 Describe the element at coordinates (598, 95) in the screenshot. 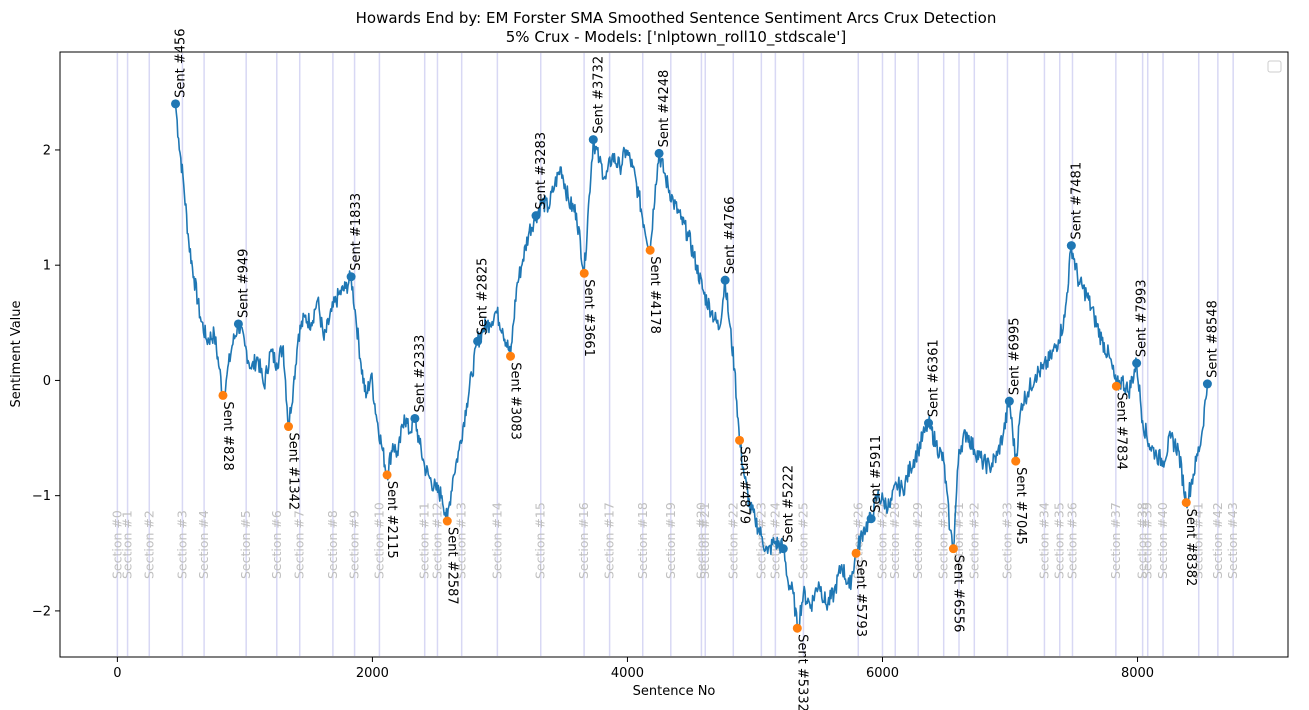

I see `peak-label: Sent #3732` at that location.